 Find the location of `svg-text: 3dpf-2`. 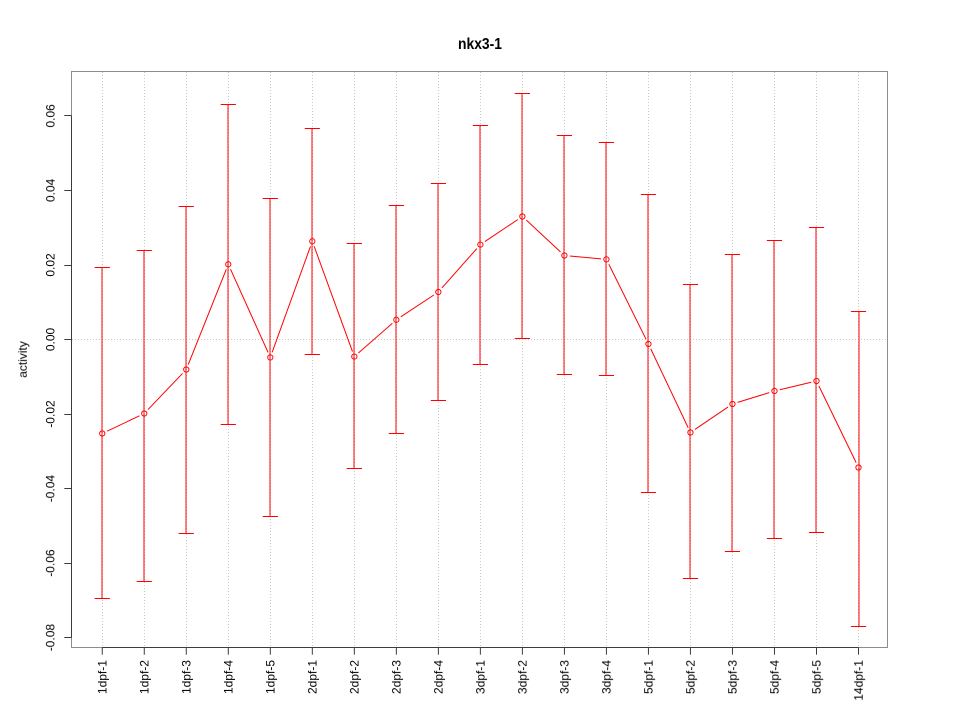

svg-text: 3dpf-2 is located at coordinates (523, 677).